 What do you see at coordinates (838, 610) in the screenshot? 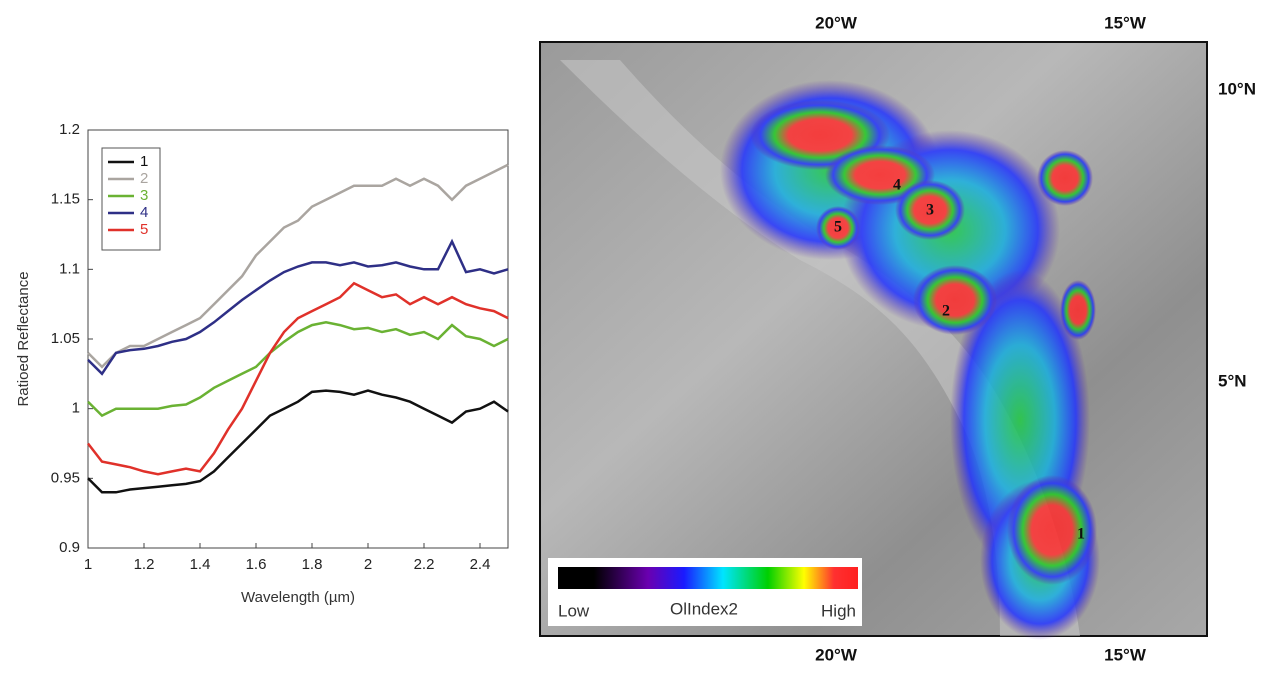
I see `colorbar-high: High` at bounding box center [838, 610].